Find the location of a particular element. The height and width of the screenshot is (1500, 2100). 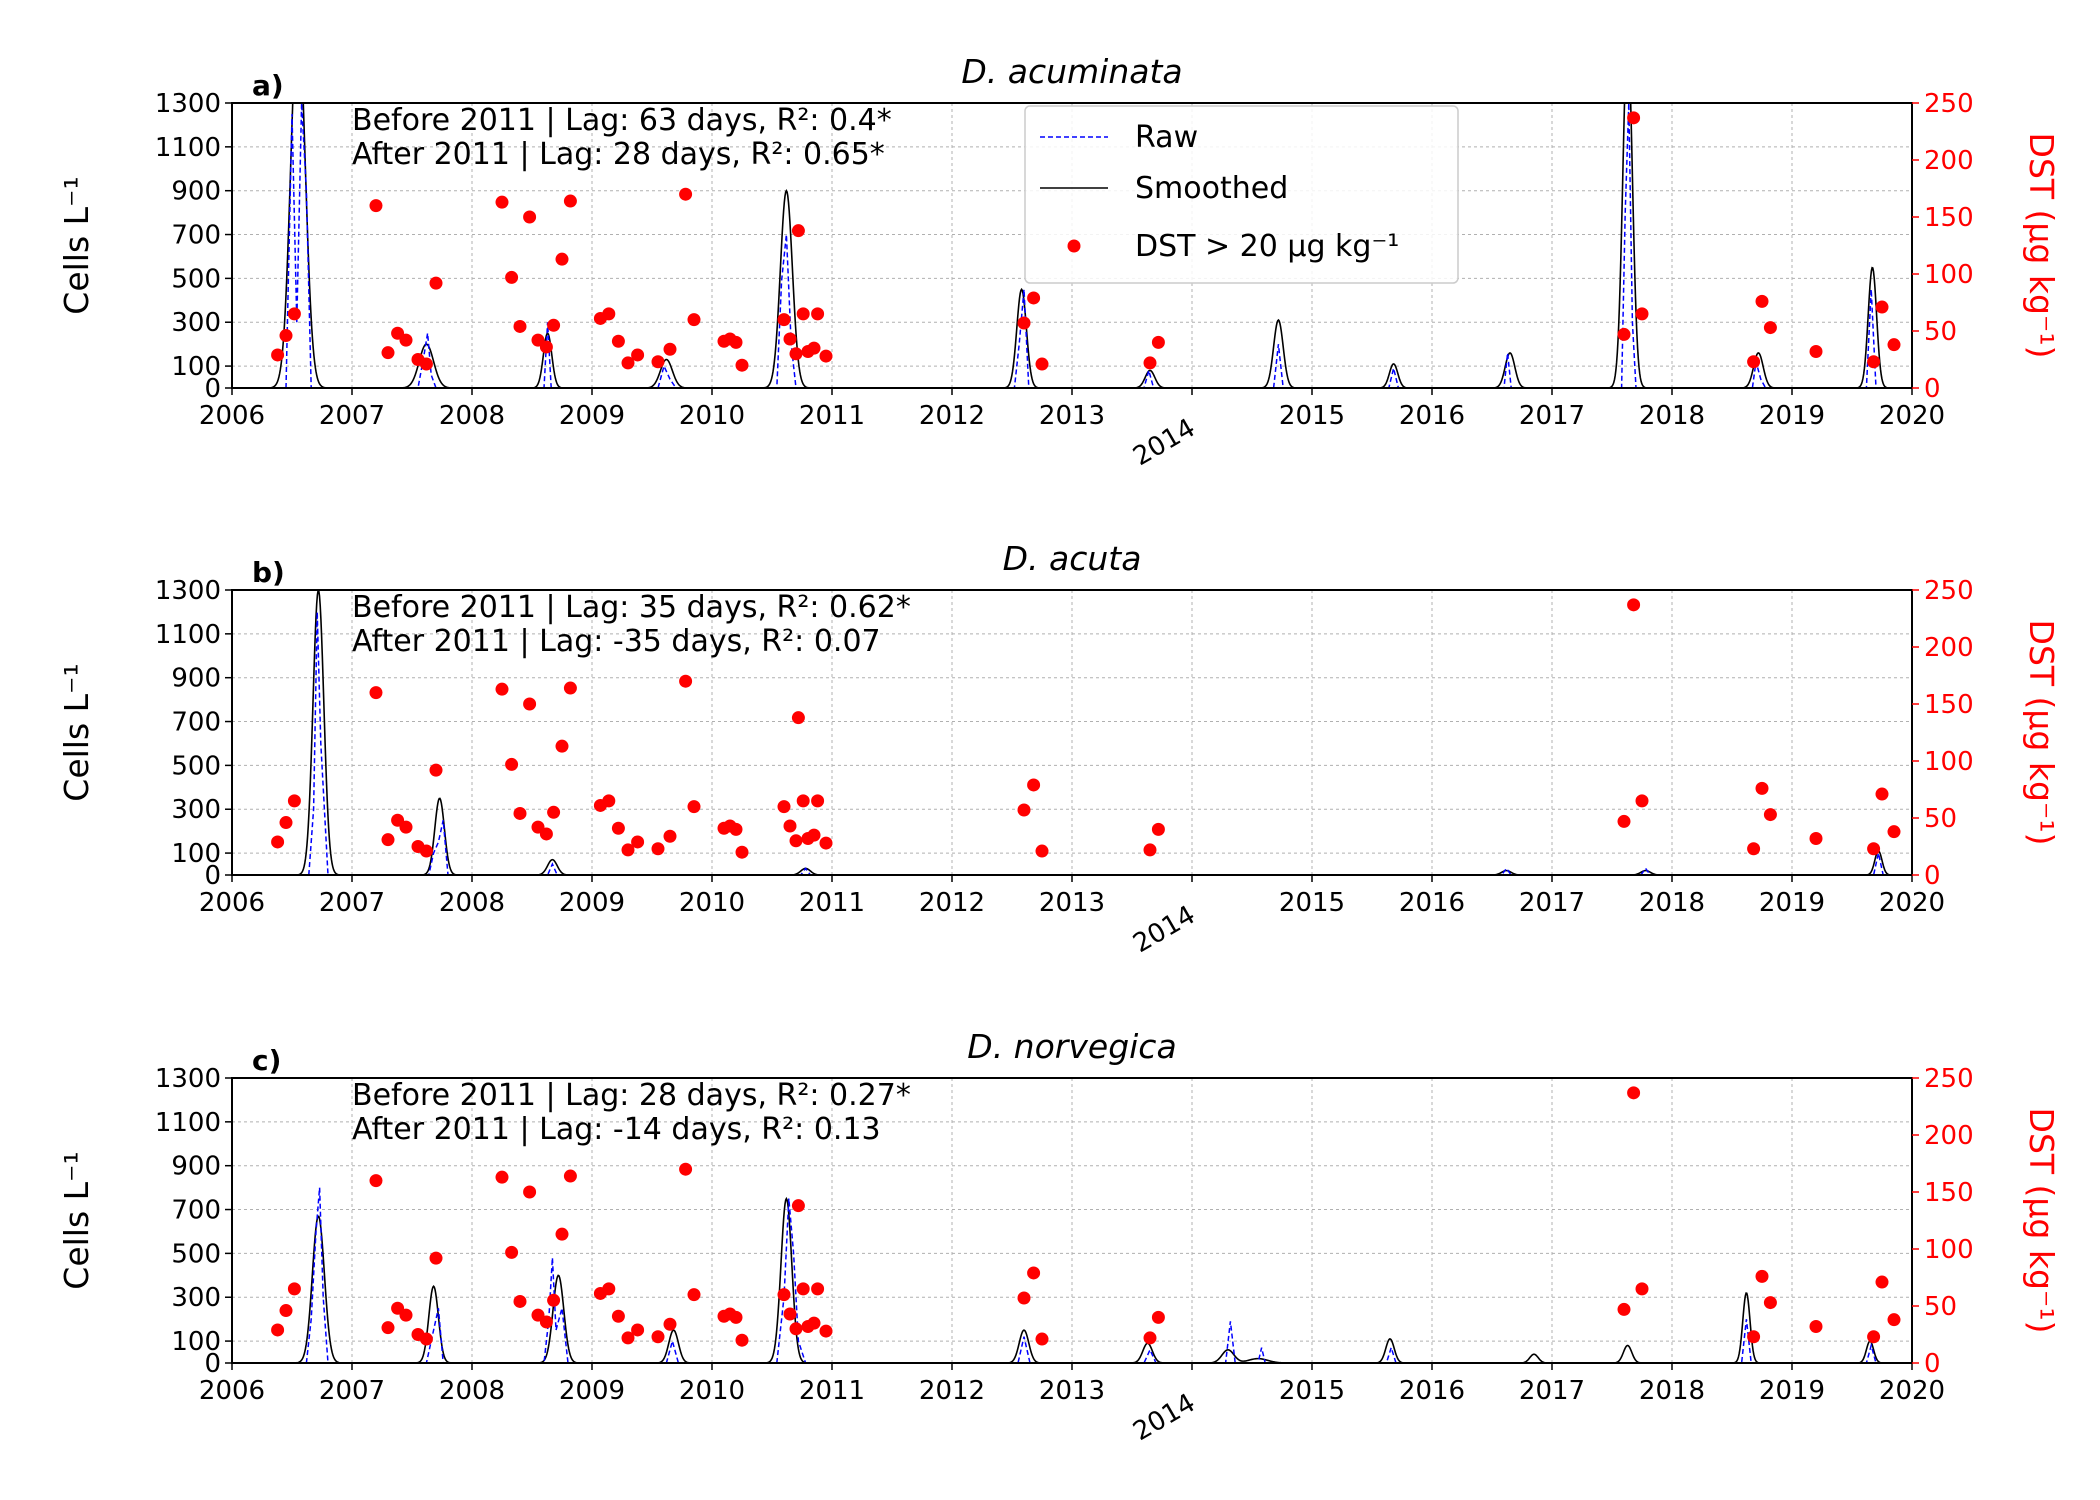

legend-raw-label: Raw is located at coordinates (1166, 137).